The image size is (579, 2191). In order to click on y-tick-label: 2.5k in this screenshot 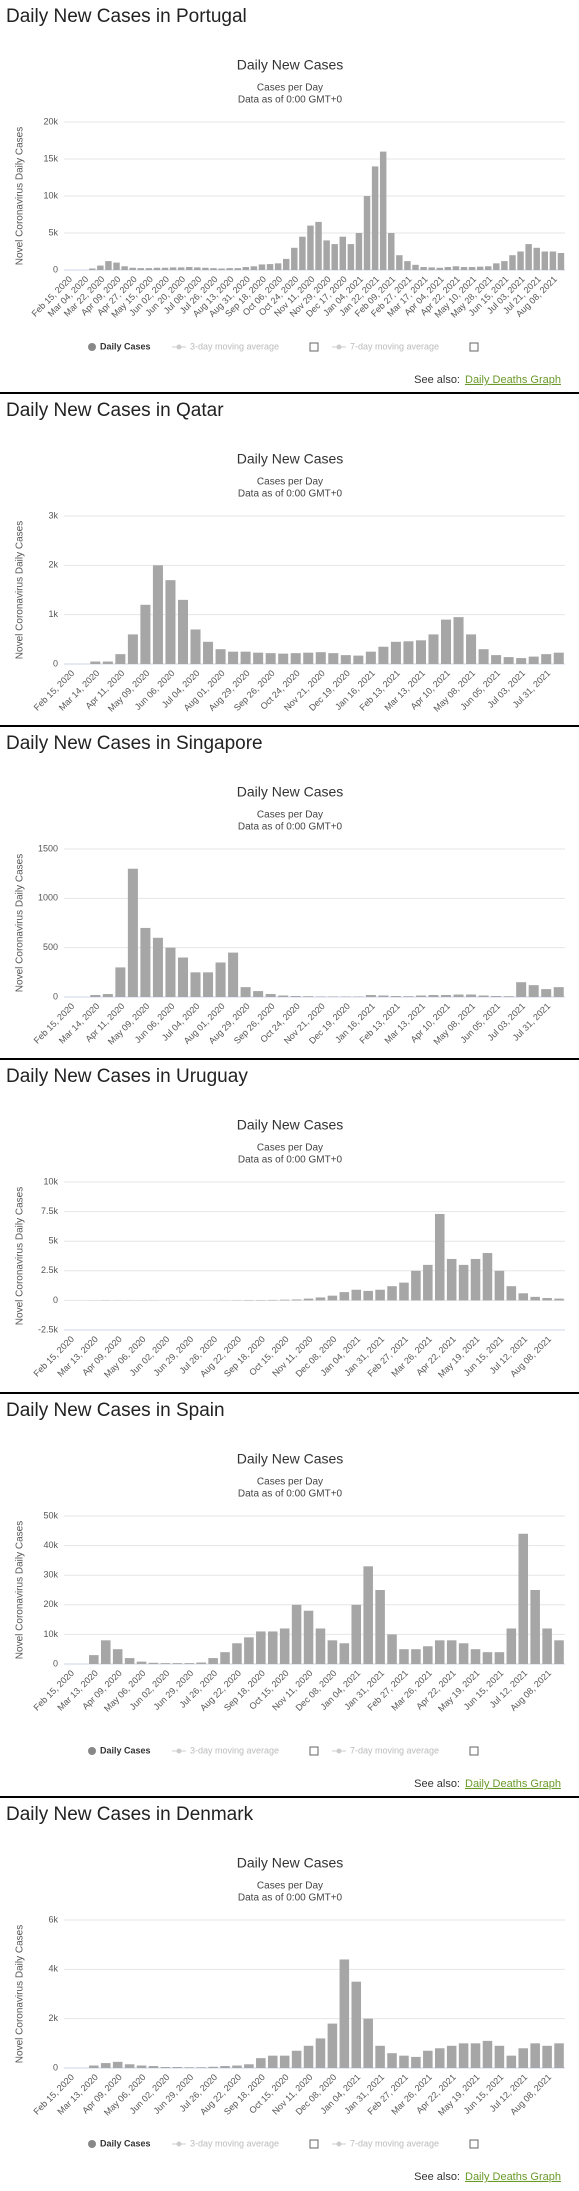, I will do `click(50, 1270)`.